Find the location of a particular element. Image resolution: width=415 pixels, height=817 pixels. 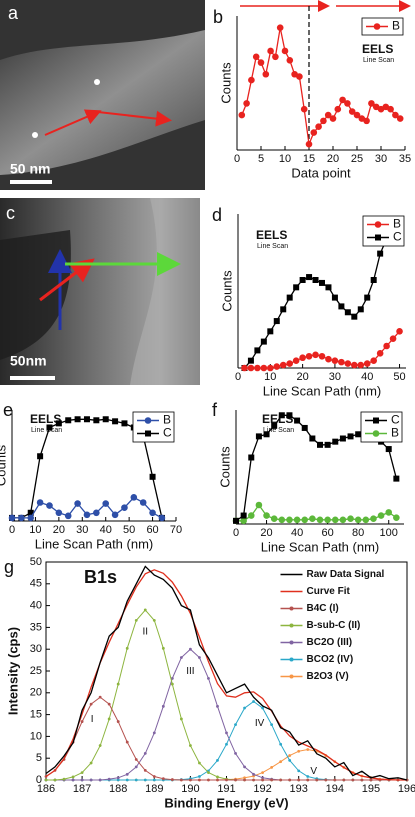

y-tick-label: 45 is located at coordinates (36, 584).